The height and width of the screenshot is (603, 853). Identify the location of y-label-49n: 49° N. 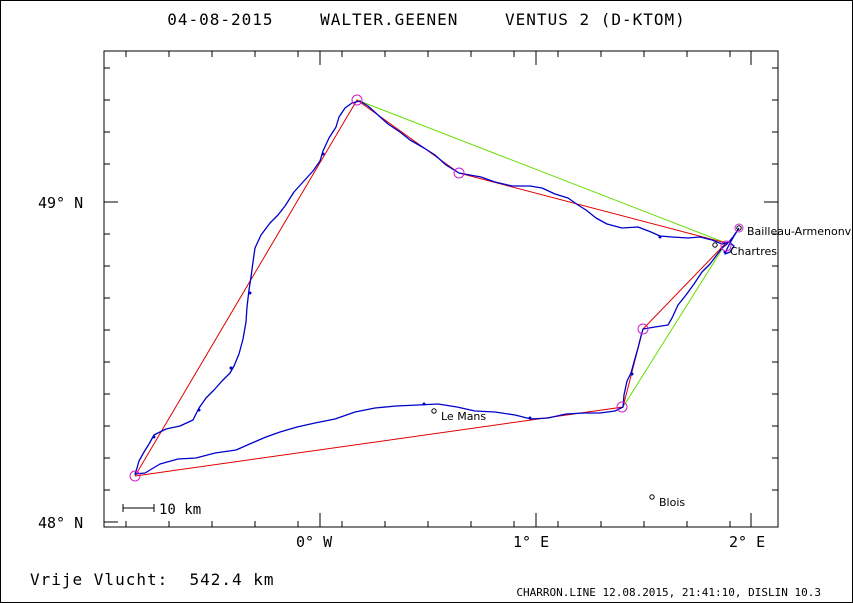
(60, 203).